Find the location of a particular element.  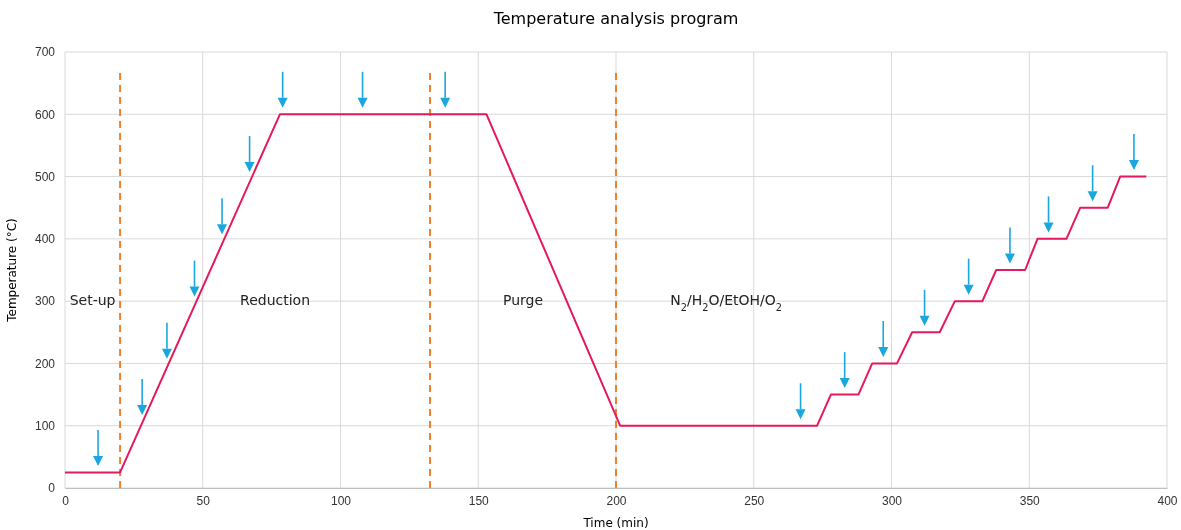

x-tick-label: 100 is located at coordinates (341, 500).